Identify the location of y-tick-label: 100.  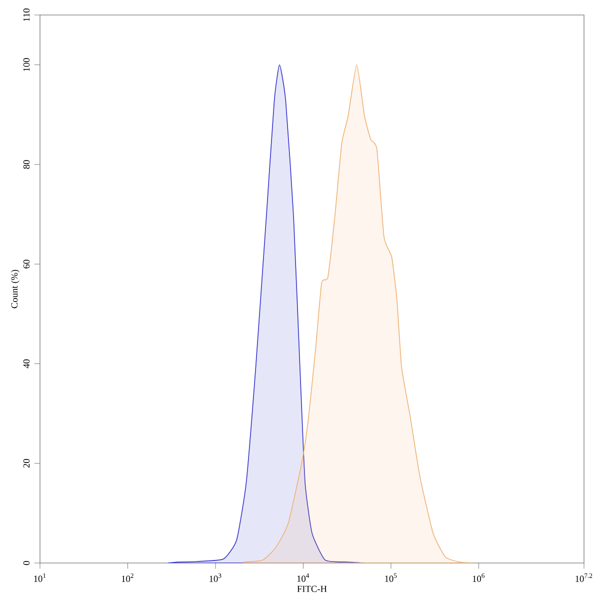
(26, 64).